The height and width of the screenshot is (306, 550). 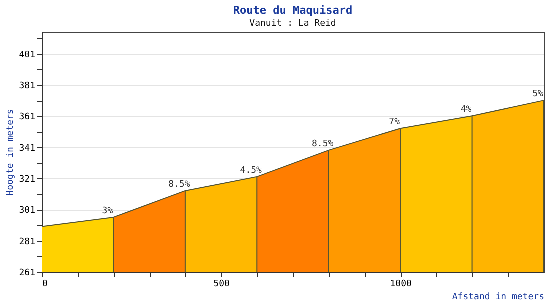 What do you see at coordinates (401, 285) in the screenshot?
I see `x-tick-label: 1000` at bounding box center [401, 285].